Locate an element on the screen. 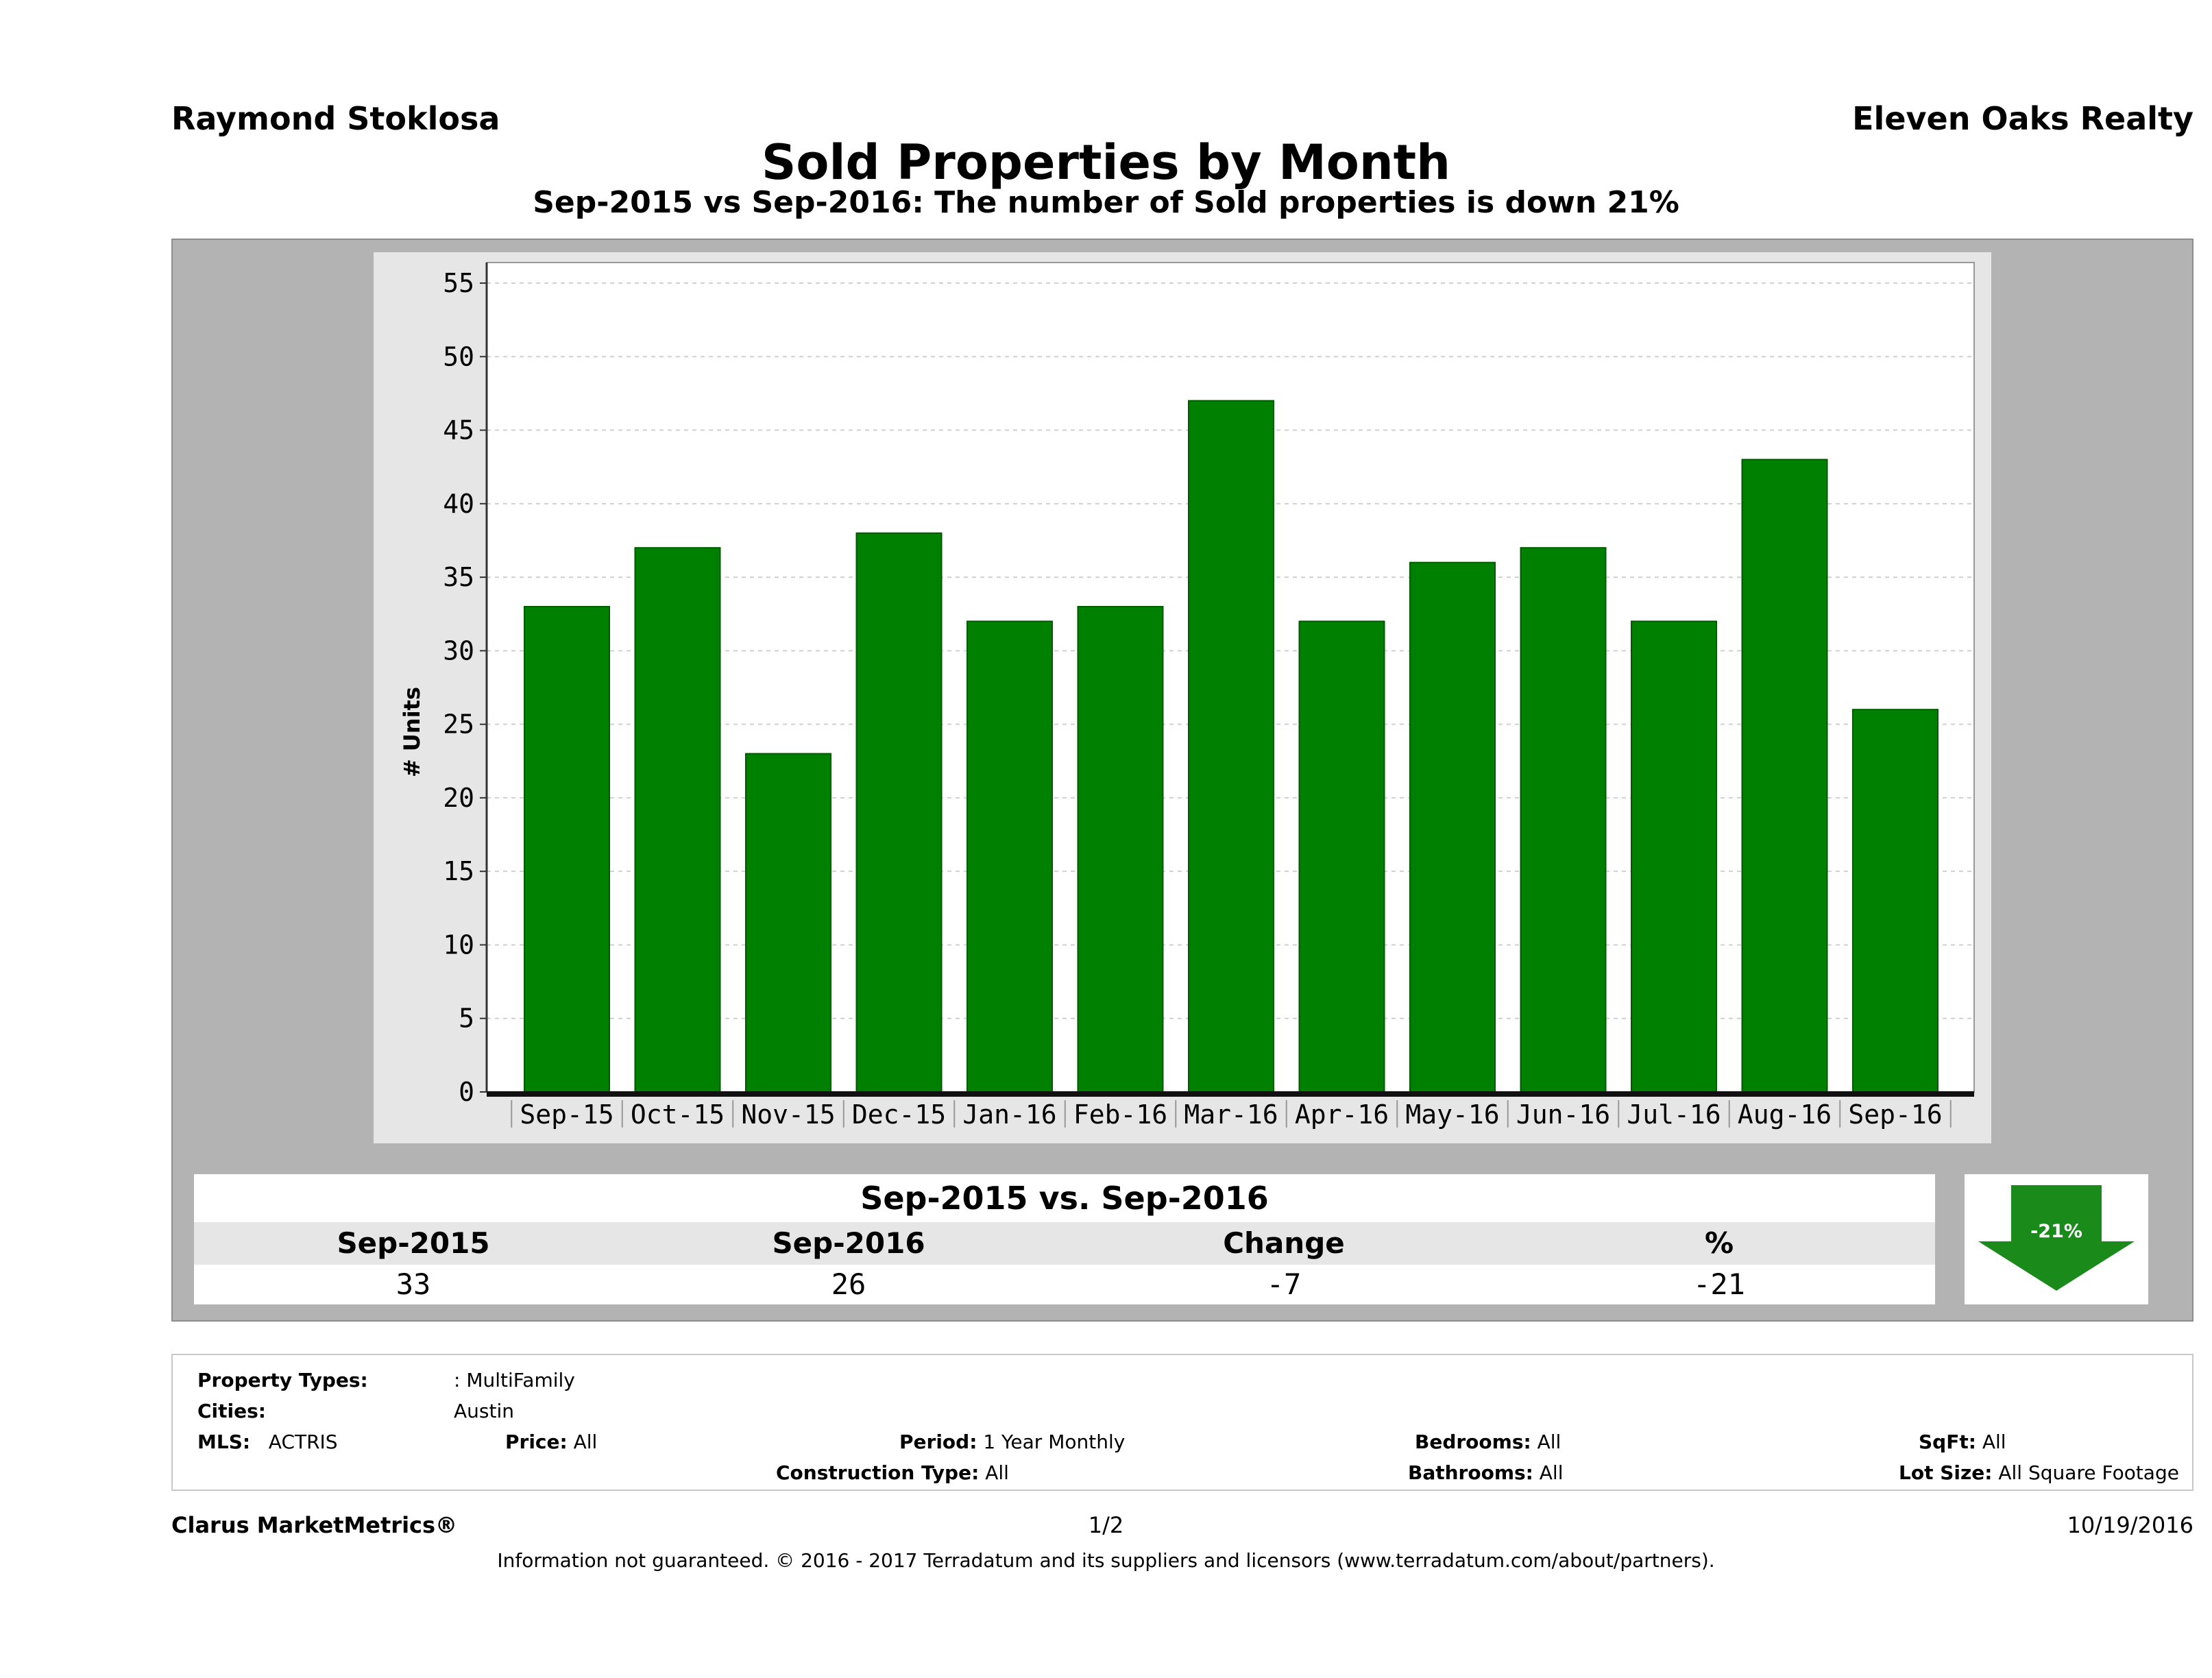  filter-period: Period: 1 Year Monthly is located at coordinates (1013, 1442).